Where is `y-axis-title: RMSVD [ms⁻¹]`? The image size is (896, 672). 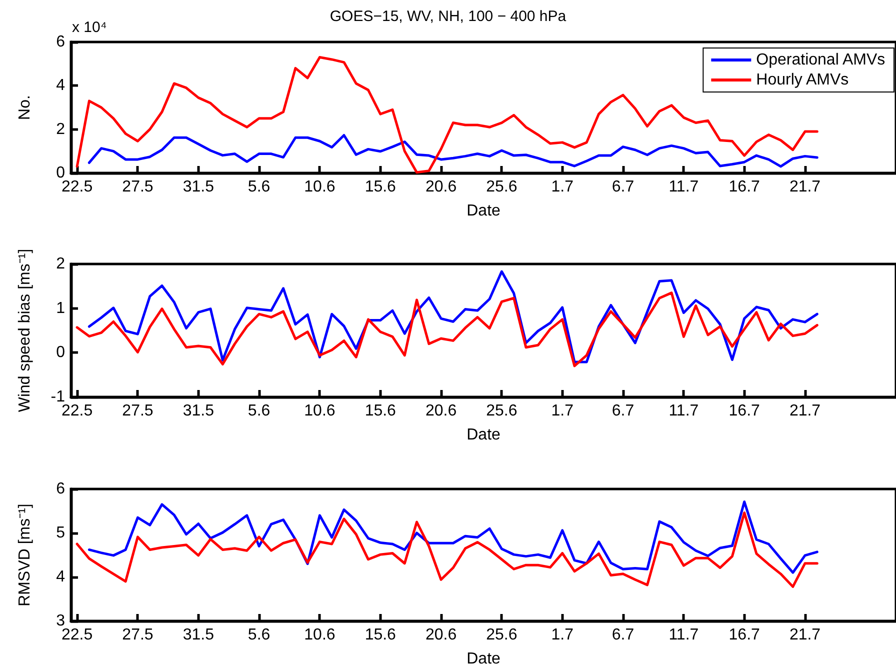
y-axis-title: RMSVD [ms⁻¹] is located at coordinates (25, 555).